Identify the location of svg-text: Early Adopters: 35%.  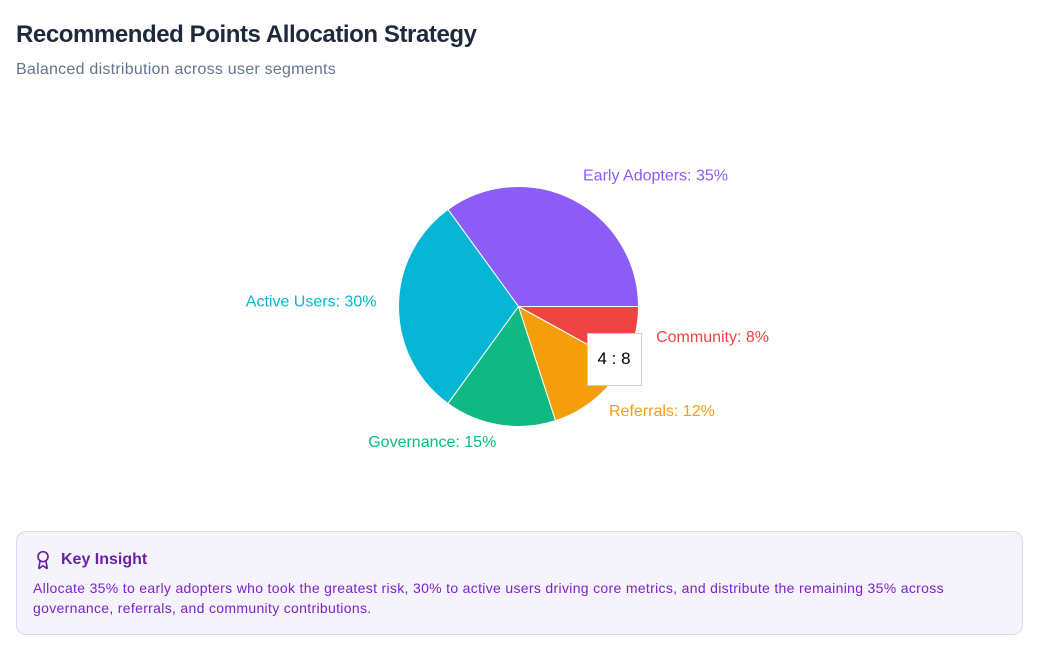
(655, 176).